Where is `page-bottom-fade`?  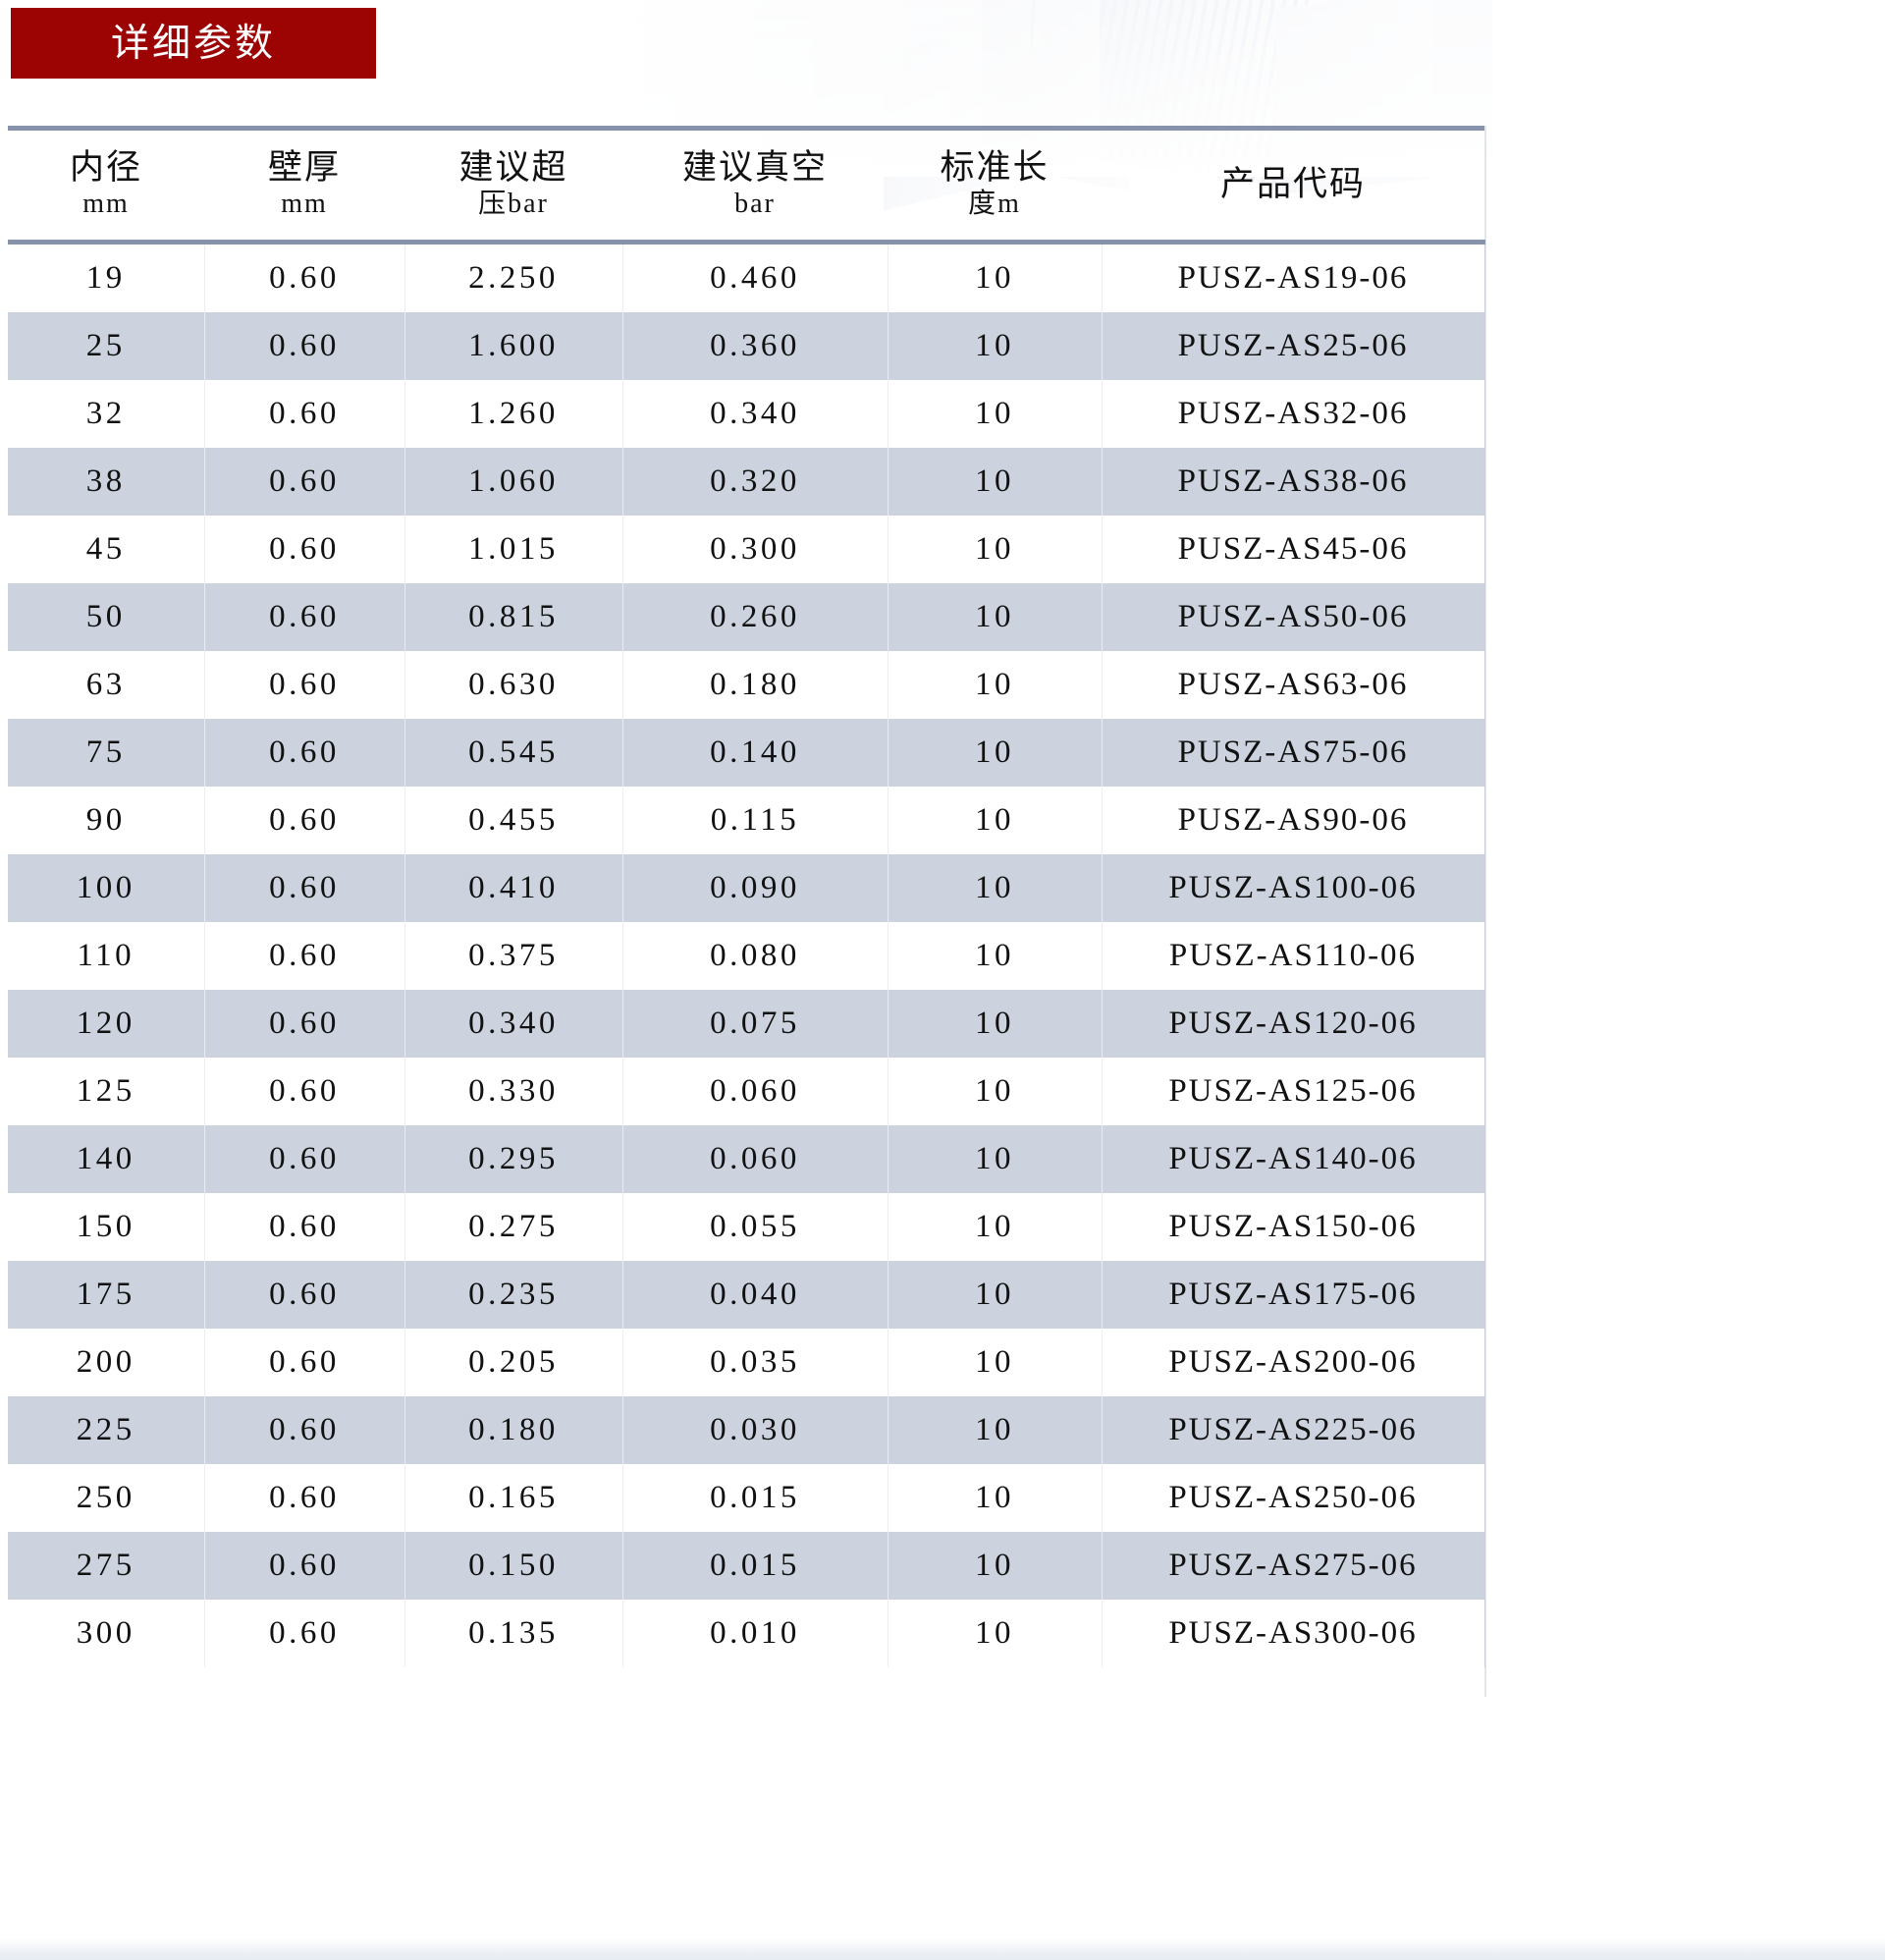 page-bottom-fade is located at coordinates (942, 1949).